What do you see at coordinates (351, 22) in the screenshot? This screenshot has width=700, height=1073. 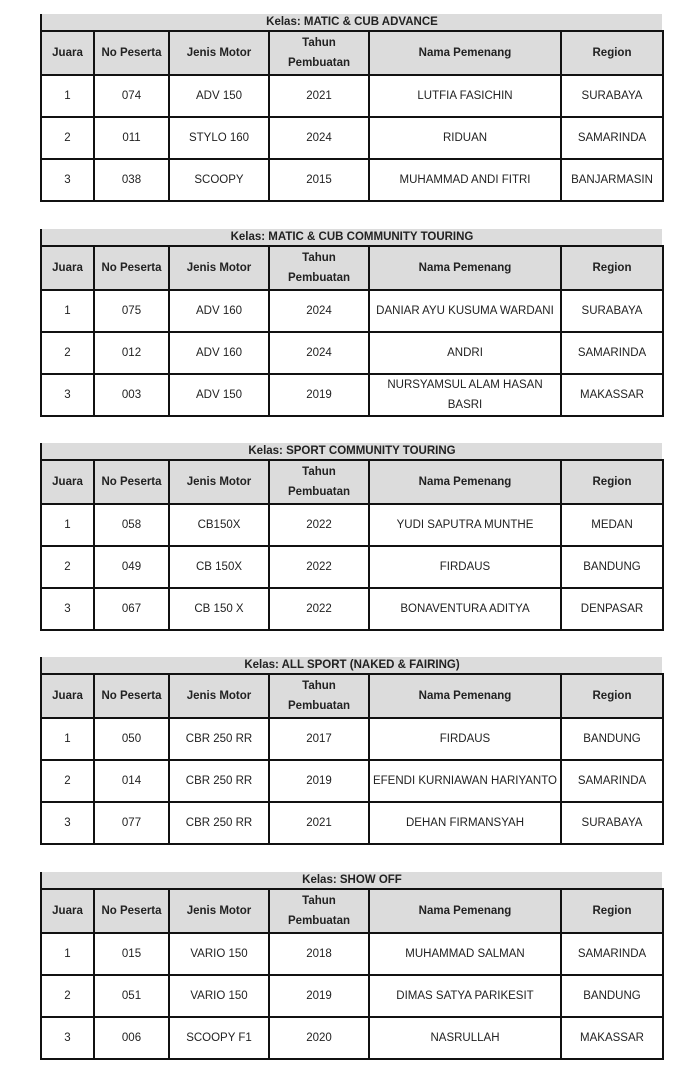 I see `class-title: Kelas: MATIC & CUB ADVANCE` at bounding box center [351, 22].